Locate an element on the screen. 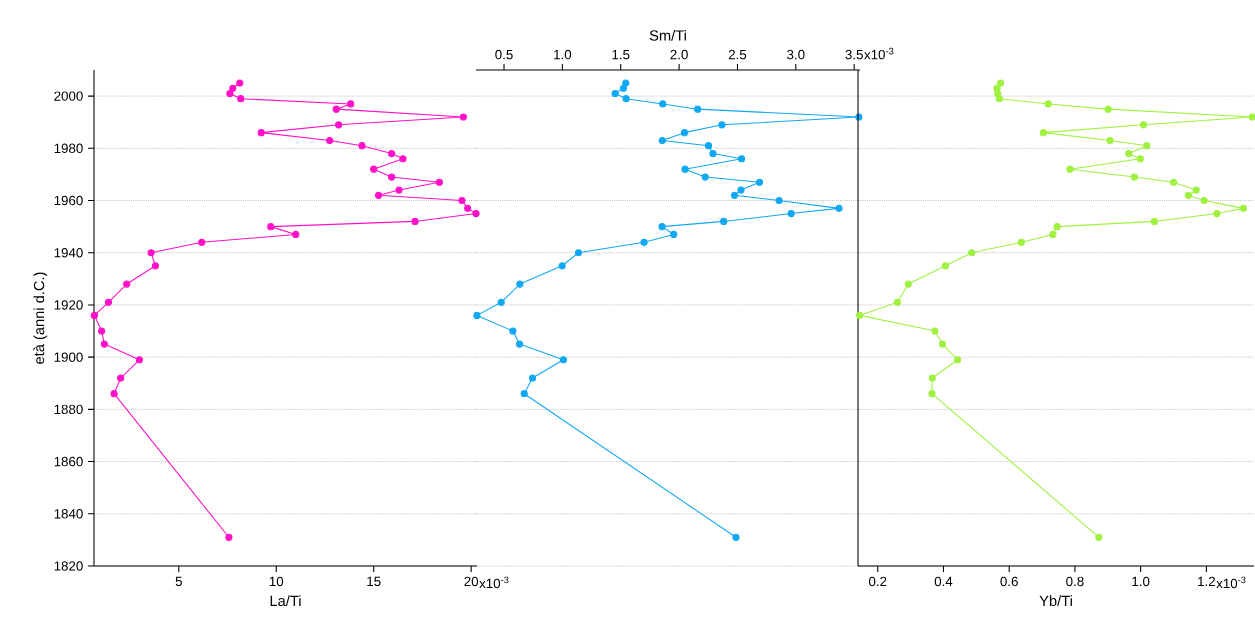 This screenshot has height=628, width=1255. y-tick-label: 1940 is located at coordinates (68, 253).